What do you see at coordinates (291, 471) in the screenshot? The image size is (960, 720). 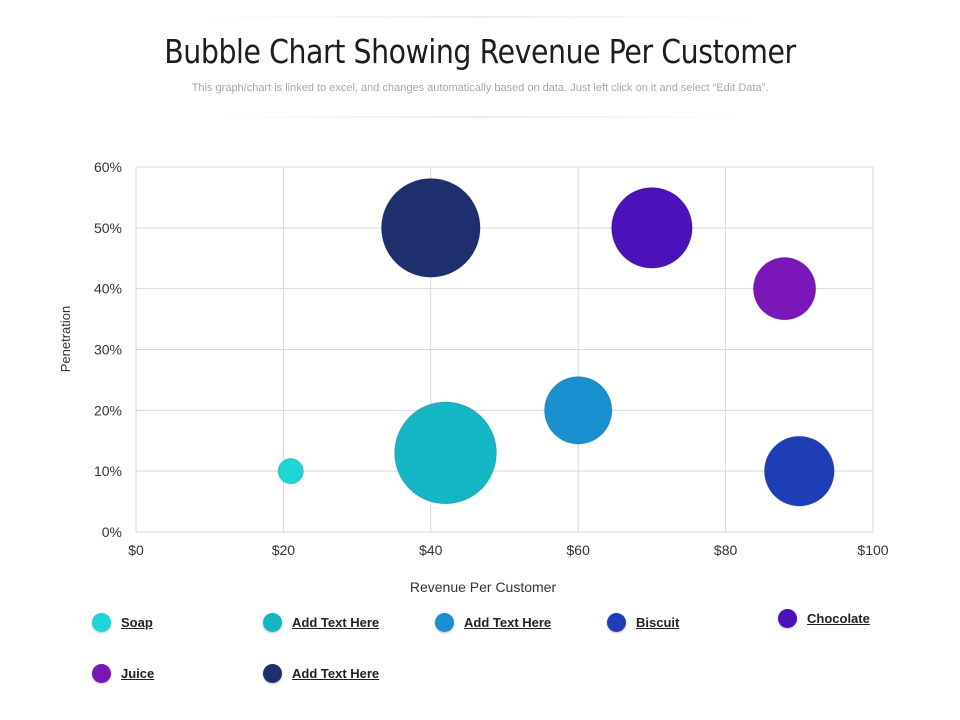 I see `bubble-soap` at bounding box center [291, 471].